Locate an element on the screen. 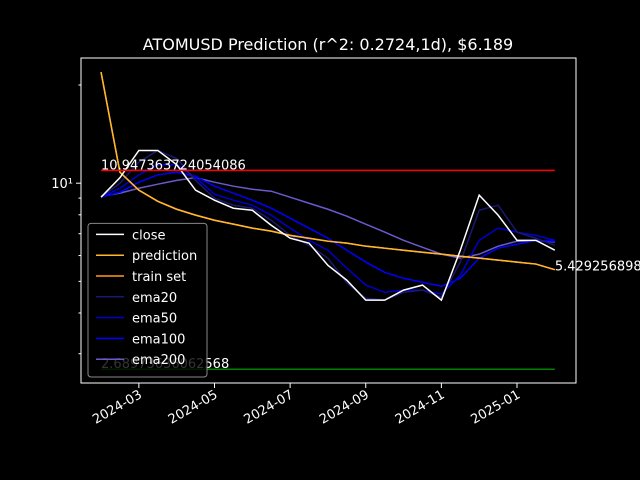  legend-label: ema50 is located at coordinates (154, 319).